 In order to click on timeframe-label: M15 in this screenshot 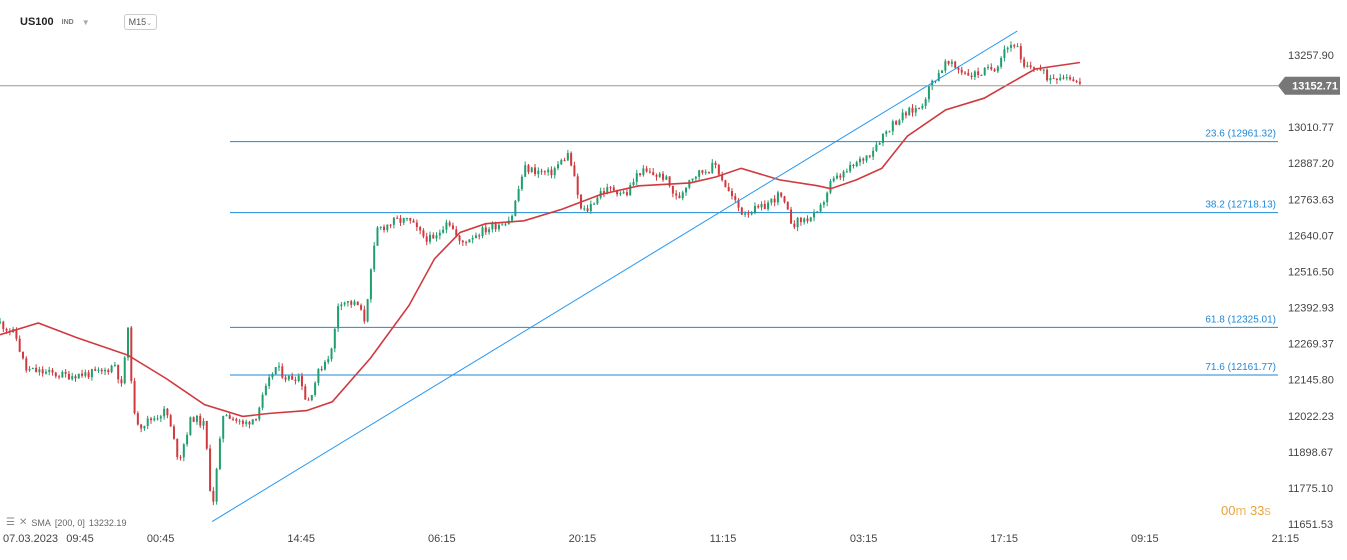, I will do `click(137, 22)`.